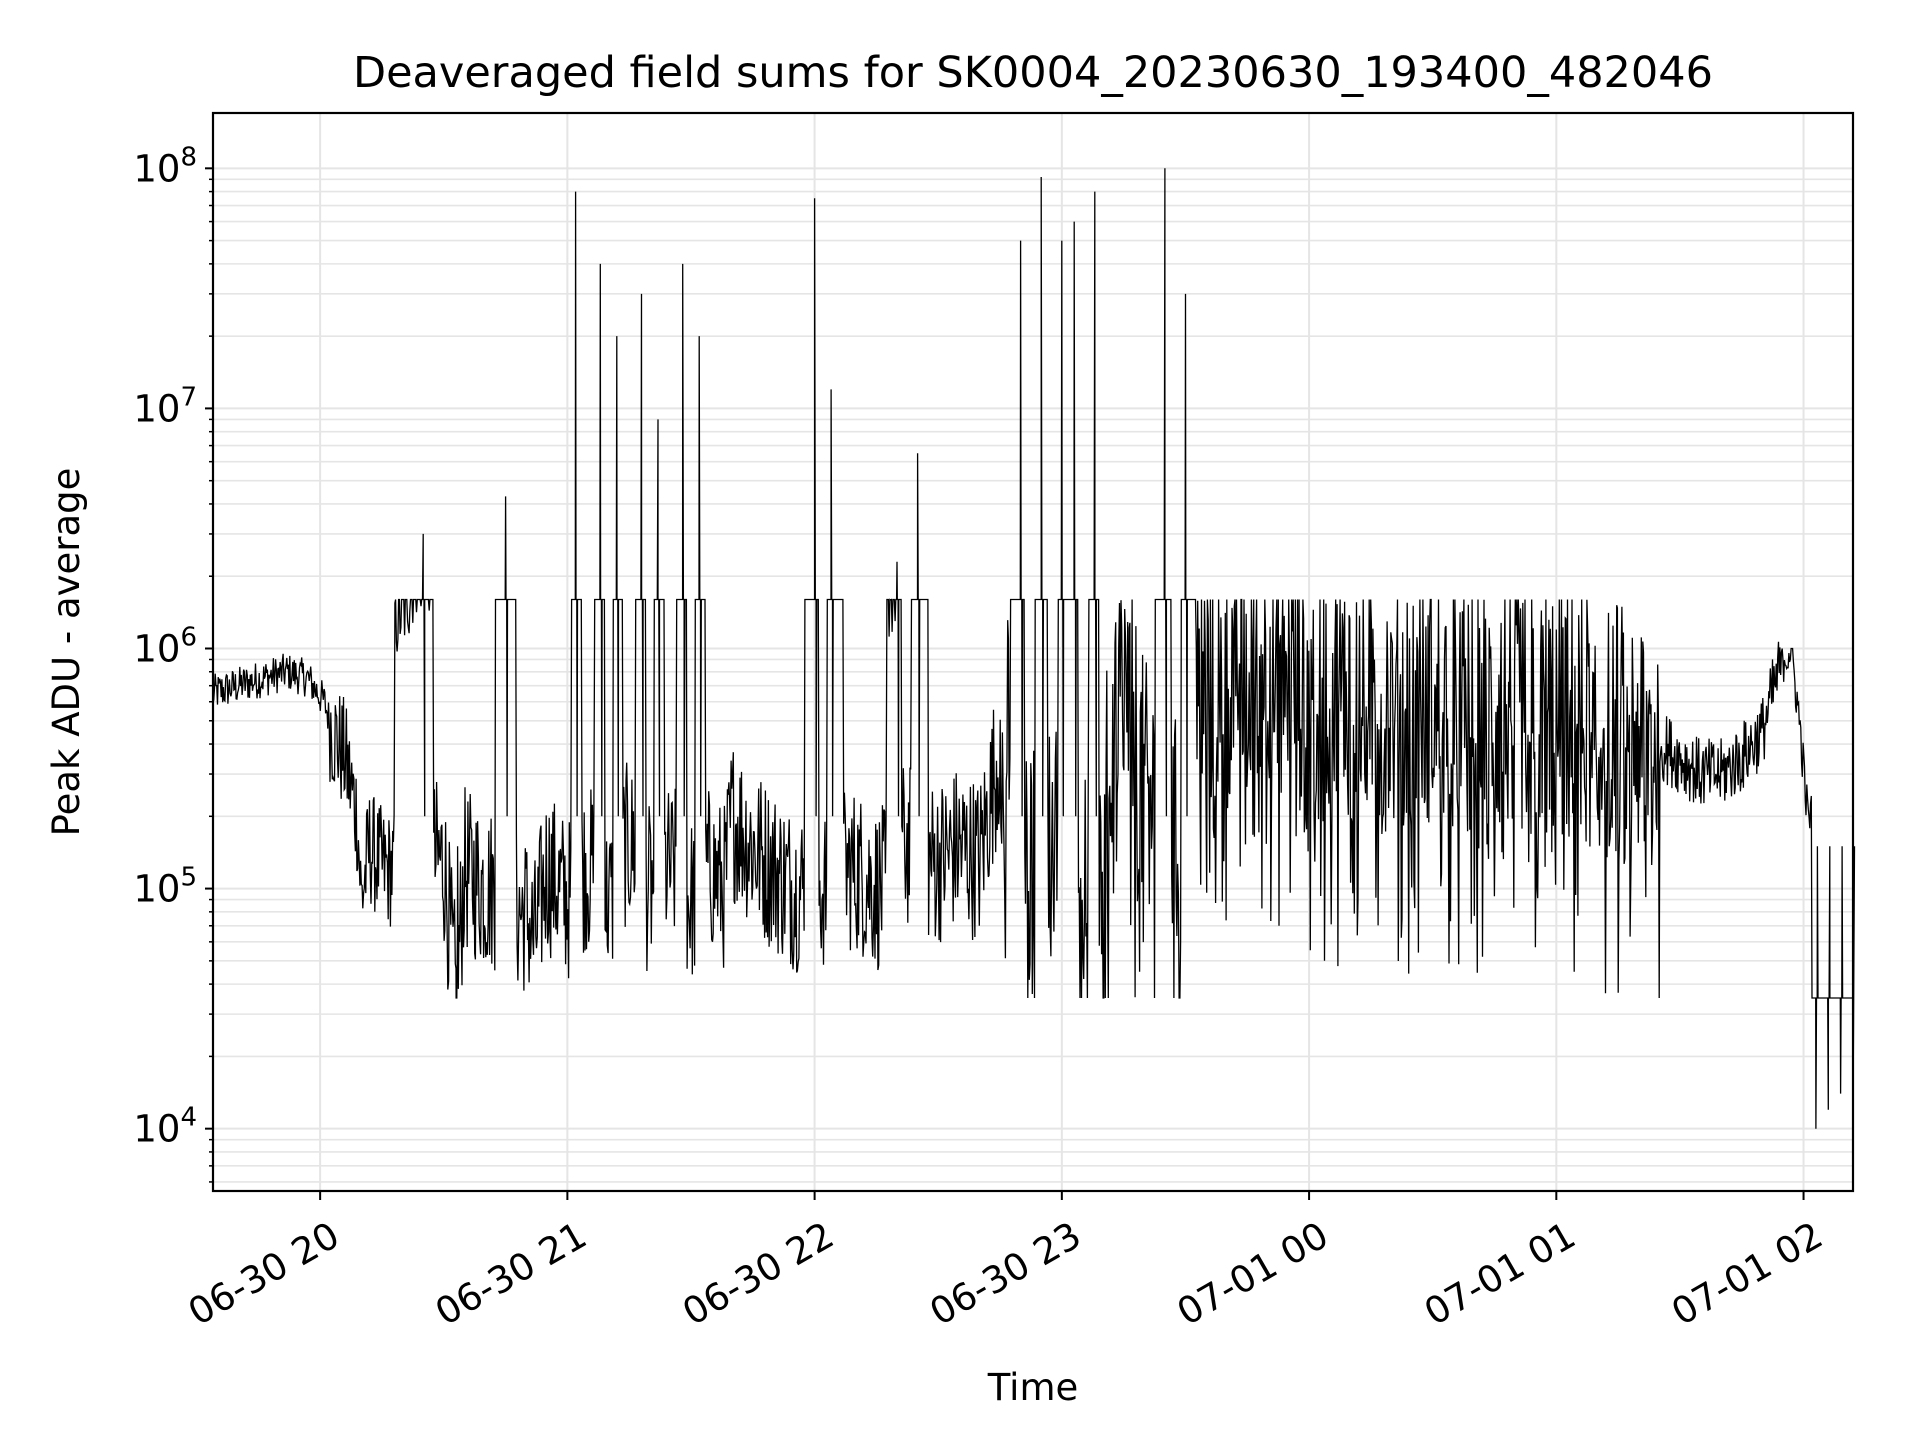 The height and width of the screenshot is (1440, 1920). What do you see at coordinates (511, 1274) in the screenshot?
I see `x-tick-label: 06-30 21` at bounding box center [511, 1274].